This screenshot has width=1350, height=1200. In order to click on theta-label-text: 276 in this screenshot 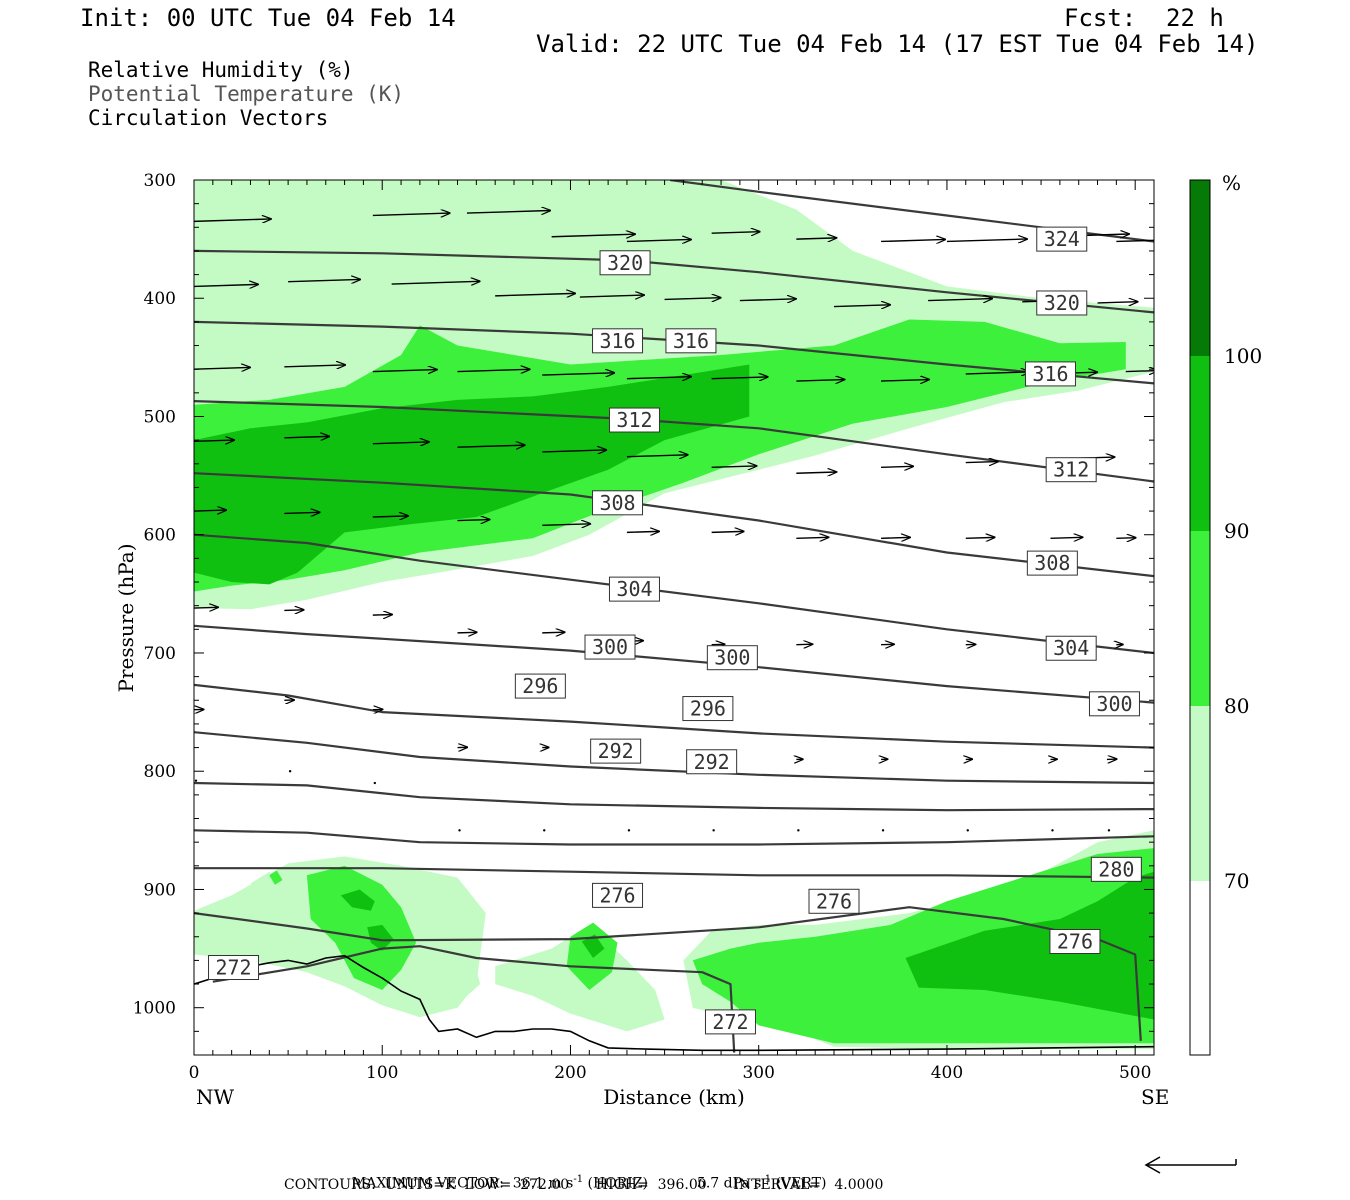, I will do `click(834, 901)`.